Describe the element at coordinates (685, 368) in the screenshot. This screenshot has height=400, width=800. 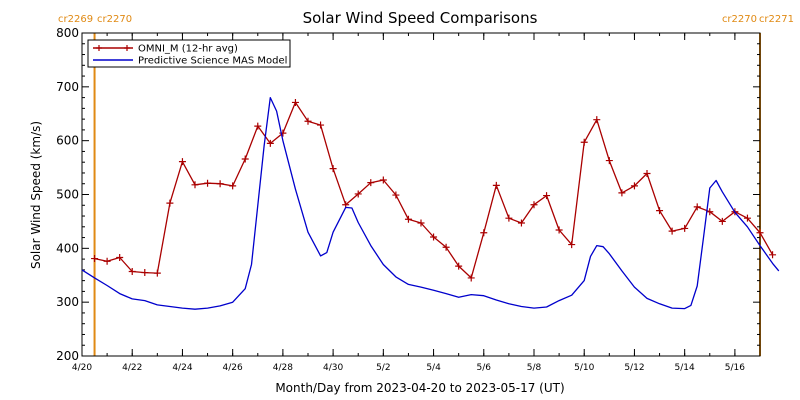
I see `x-tick-label: 5/14` at that location.